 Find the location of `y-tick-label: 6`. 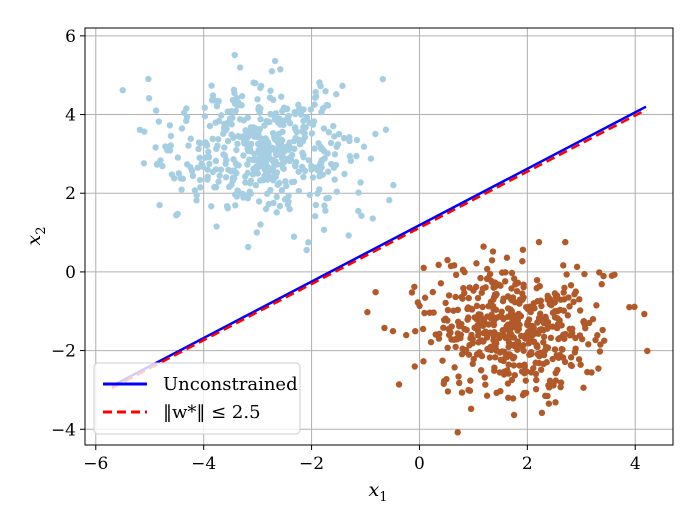

y-tick-label: 6 is located at coordinates (70, 37).